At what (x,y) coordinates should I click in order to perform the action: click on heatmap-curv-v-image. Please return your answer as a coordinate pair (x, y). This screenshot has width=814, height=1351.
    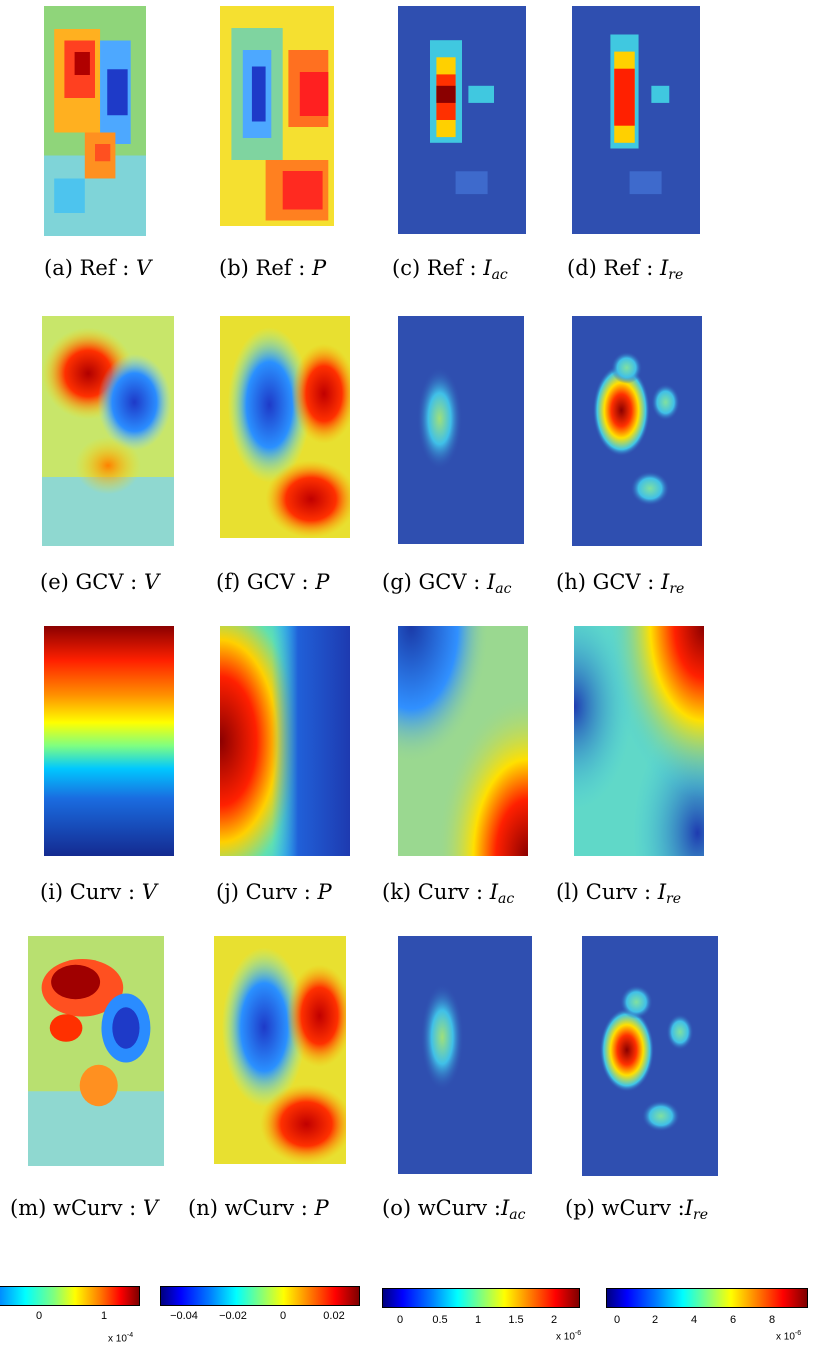
    Looking at the image, I should click on (109, 741).